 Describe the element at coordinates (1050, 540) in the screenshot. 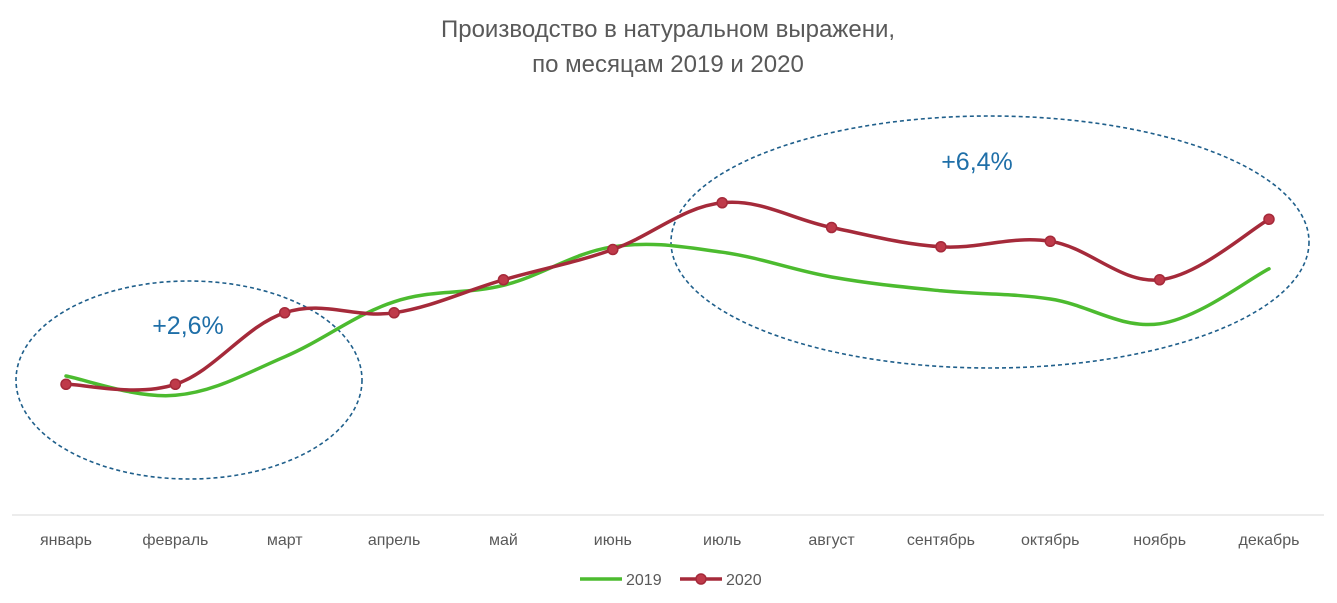

I see `x-tick-label: октябрь` at that location.